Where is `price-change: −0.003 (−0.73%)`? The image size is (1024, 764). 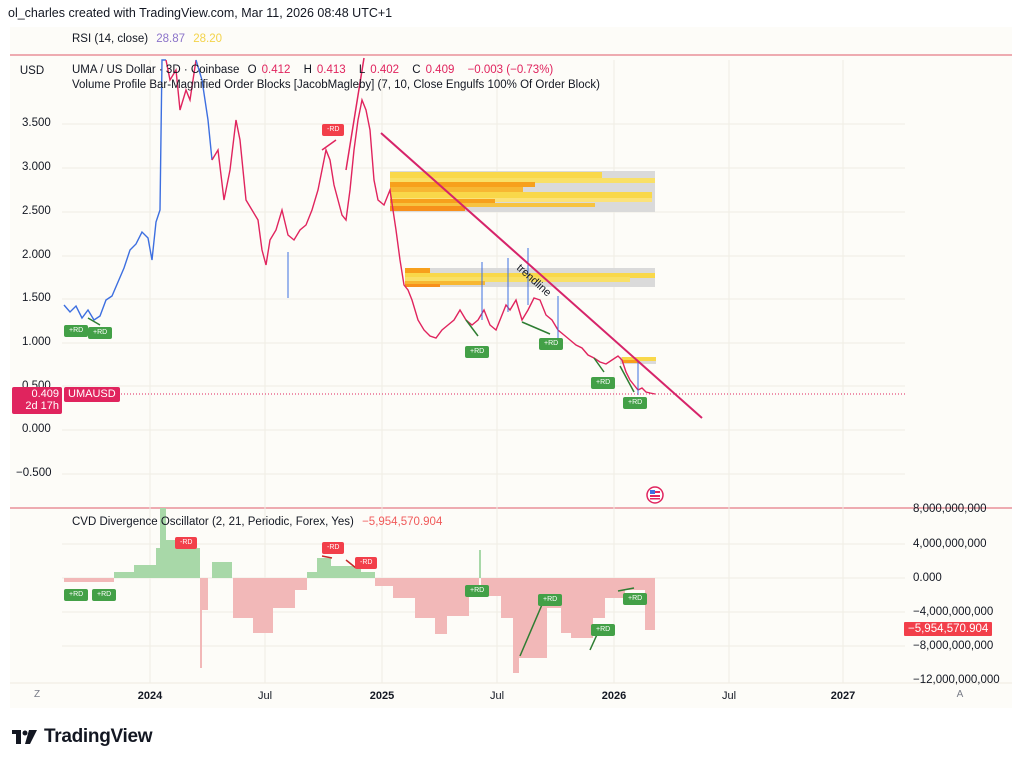
price-change: −0.003 (−0.73%) is located at coordinates (510, 70).